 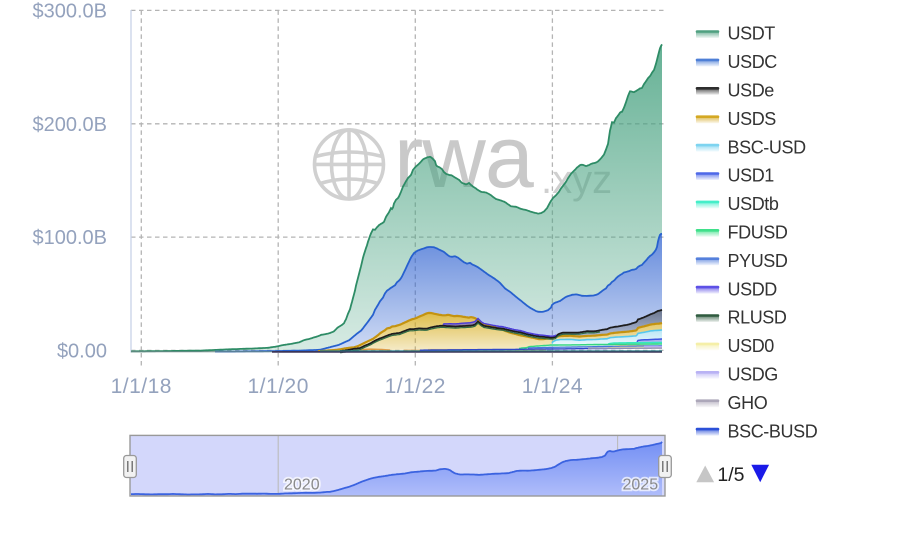 I want to click on svg-text: USD1, so click(x=751, y=176).